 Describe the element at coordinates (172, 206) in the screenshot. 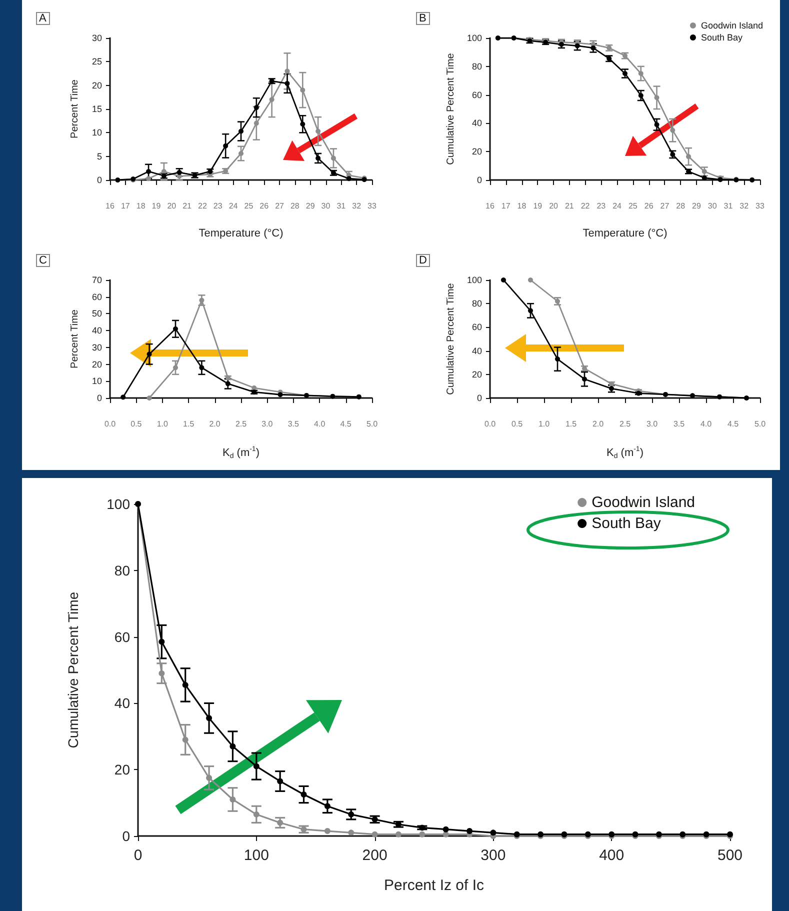

I see `x-tick-label: 20` at that location.